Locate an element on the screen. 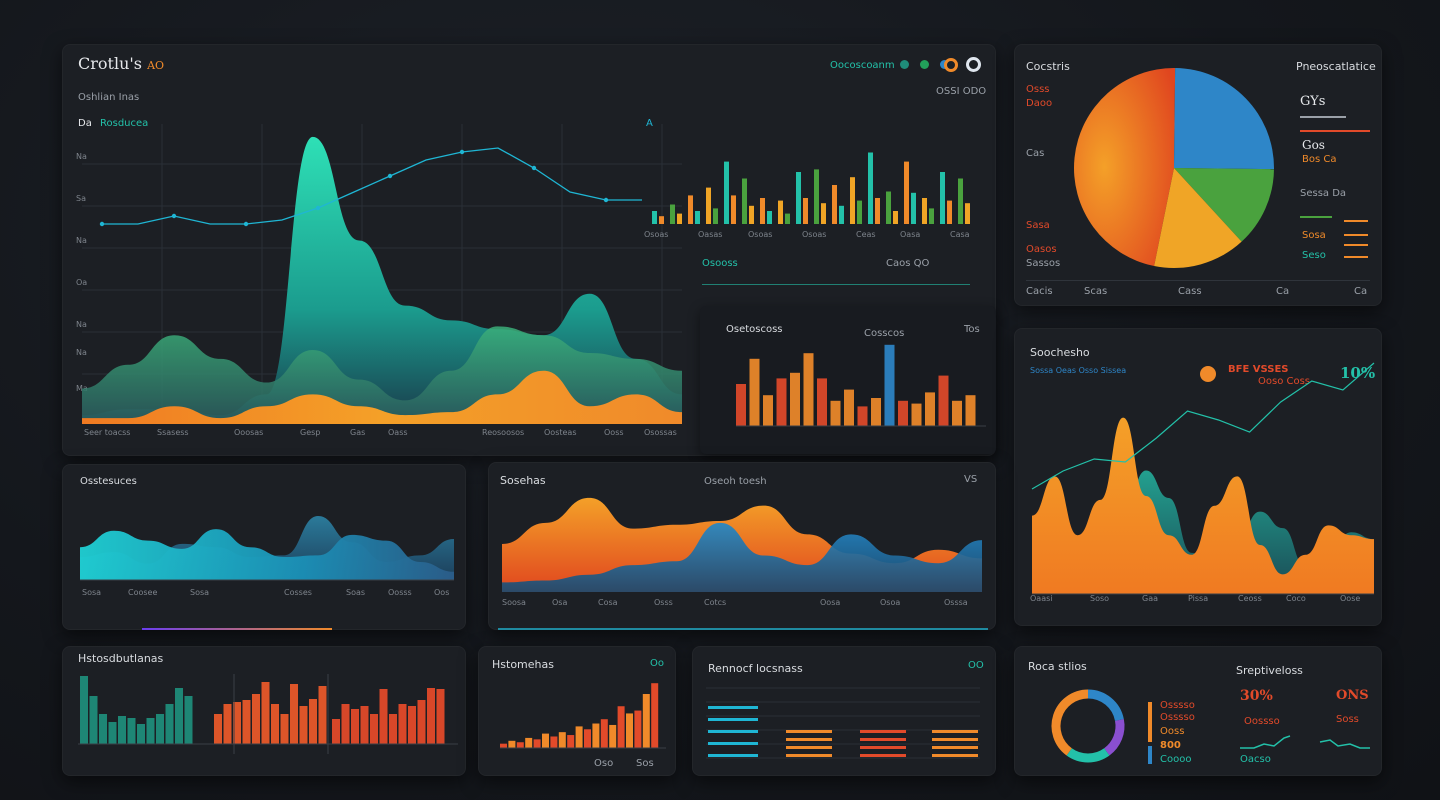 The image size is (1440, 800). main-y-tick: Oa is located at coordinates (82, 282).